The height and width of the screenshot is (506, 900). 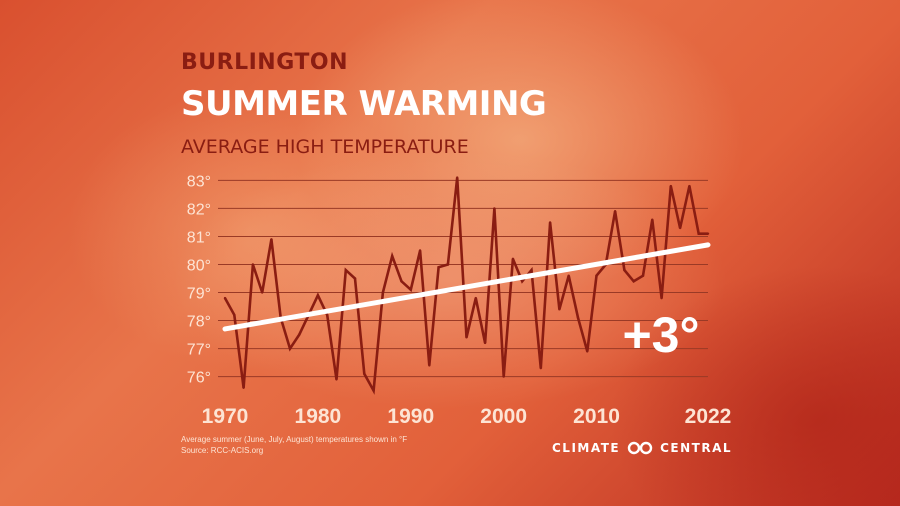 I want to click on footnote-source: Source: RCC-ACIS.org, so click(x=222, y=450).